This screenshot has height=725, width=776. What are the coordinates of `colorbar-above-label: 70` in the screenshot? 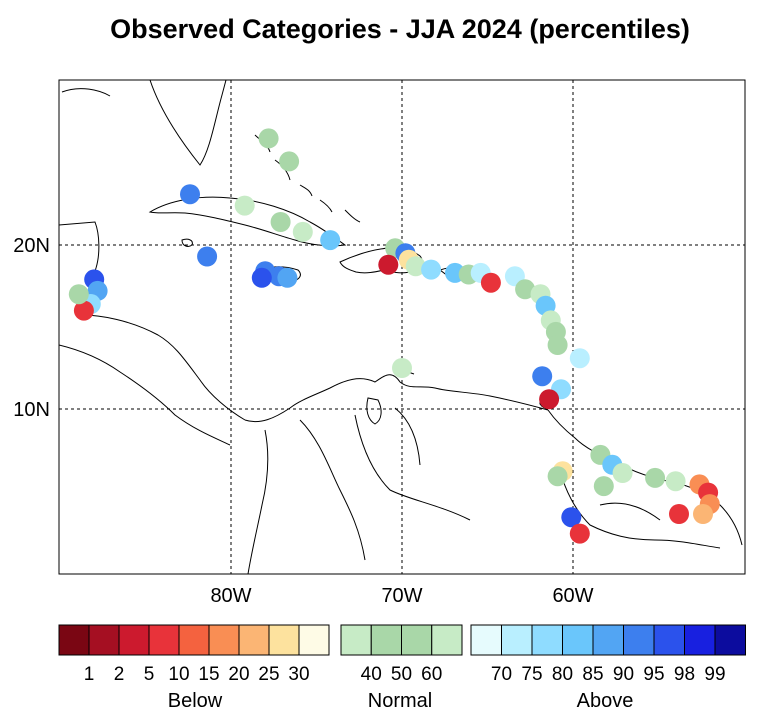 It's located at (501, 674).